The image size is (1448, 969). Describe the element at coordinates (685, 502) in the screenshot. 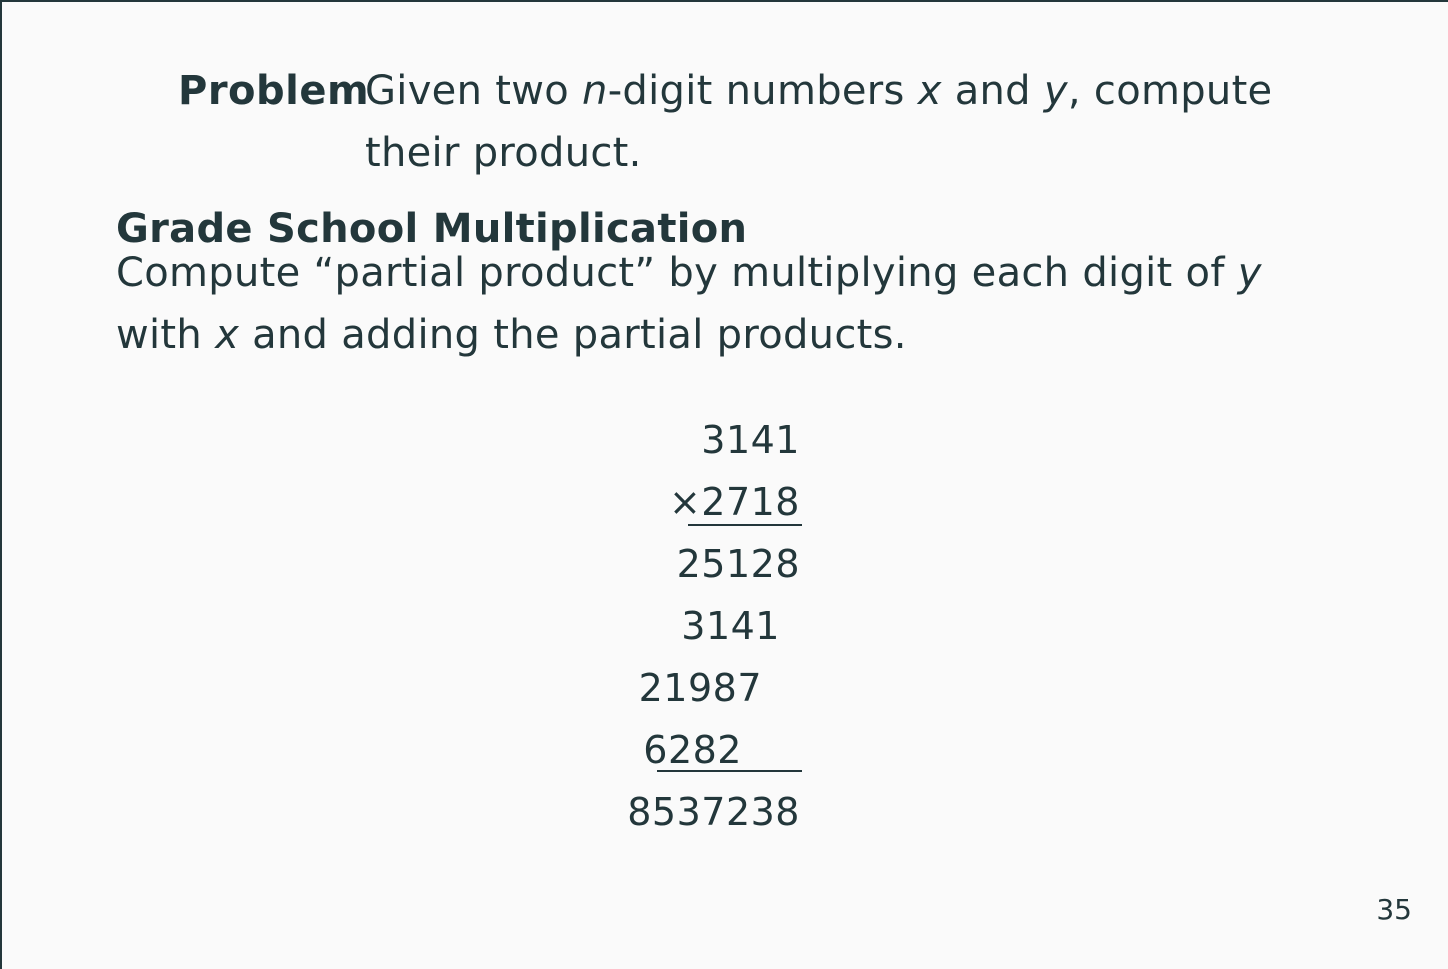

I see `times-operator: ×` at that location.